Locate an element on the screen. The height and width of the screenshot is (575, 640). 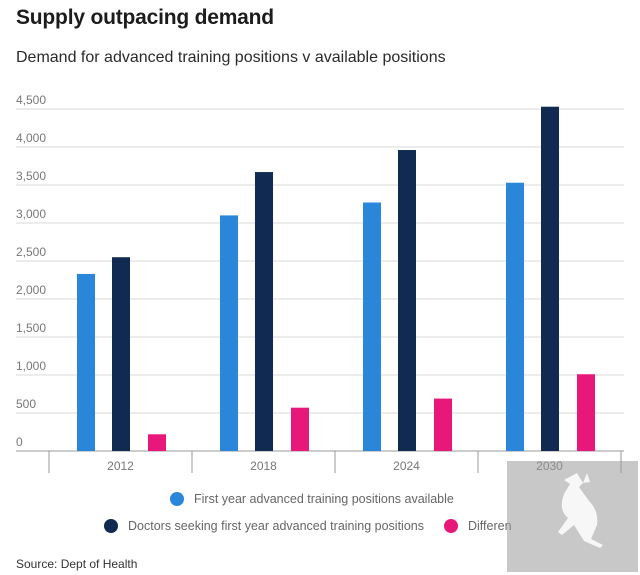
y-tick-label: 1,500 is located at coordinates (31, 328).